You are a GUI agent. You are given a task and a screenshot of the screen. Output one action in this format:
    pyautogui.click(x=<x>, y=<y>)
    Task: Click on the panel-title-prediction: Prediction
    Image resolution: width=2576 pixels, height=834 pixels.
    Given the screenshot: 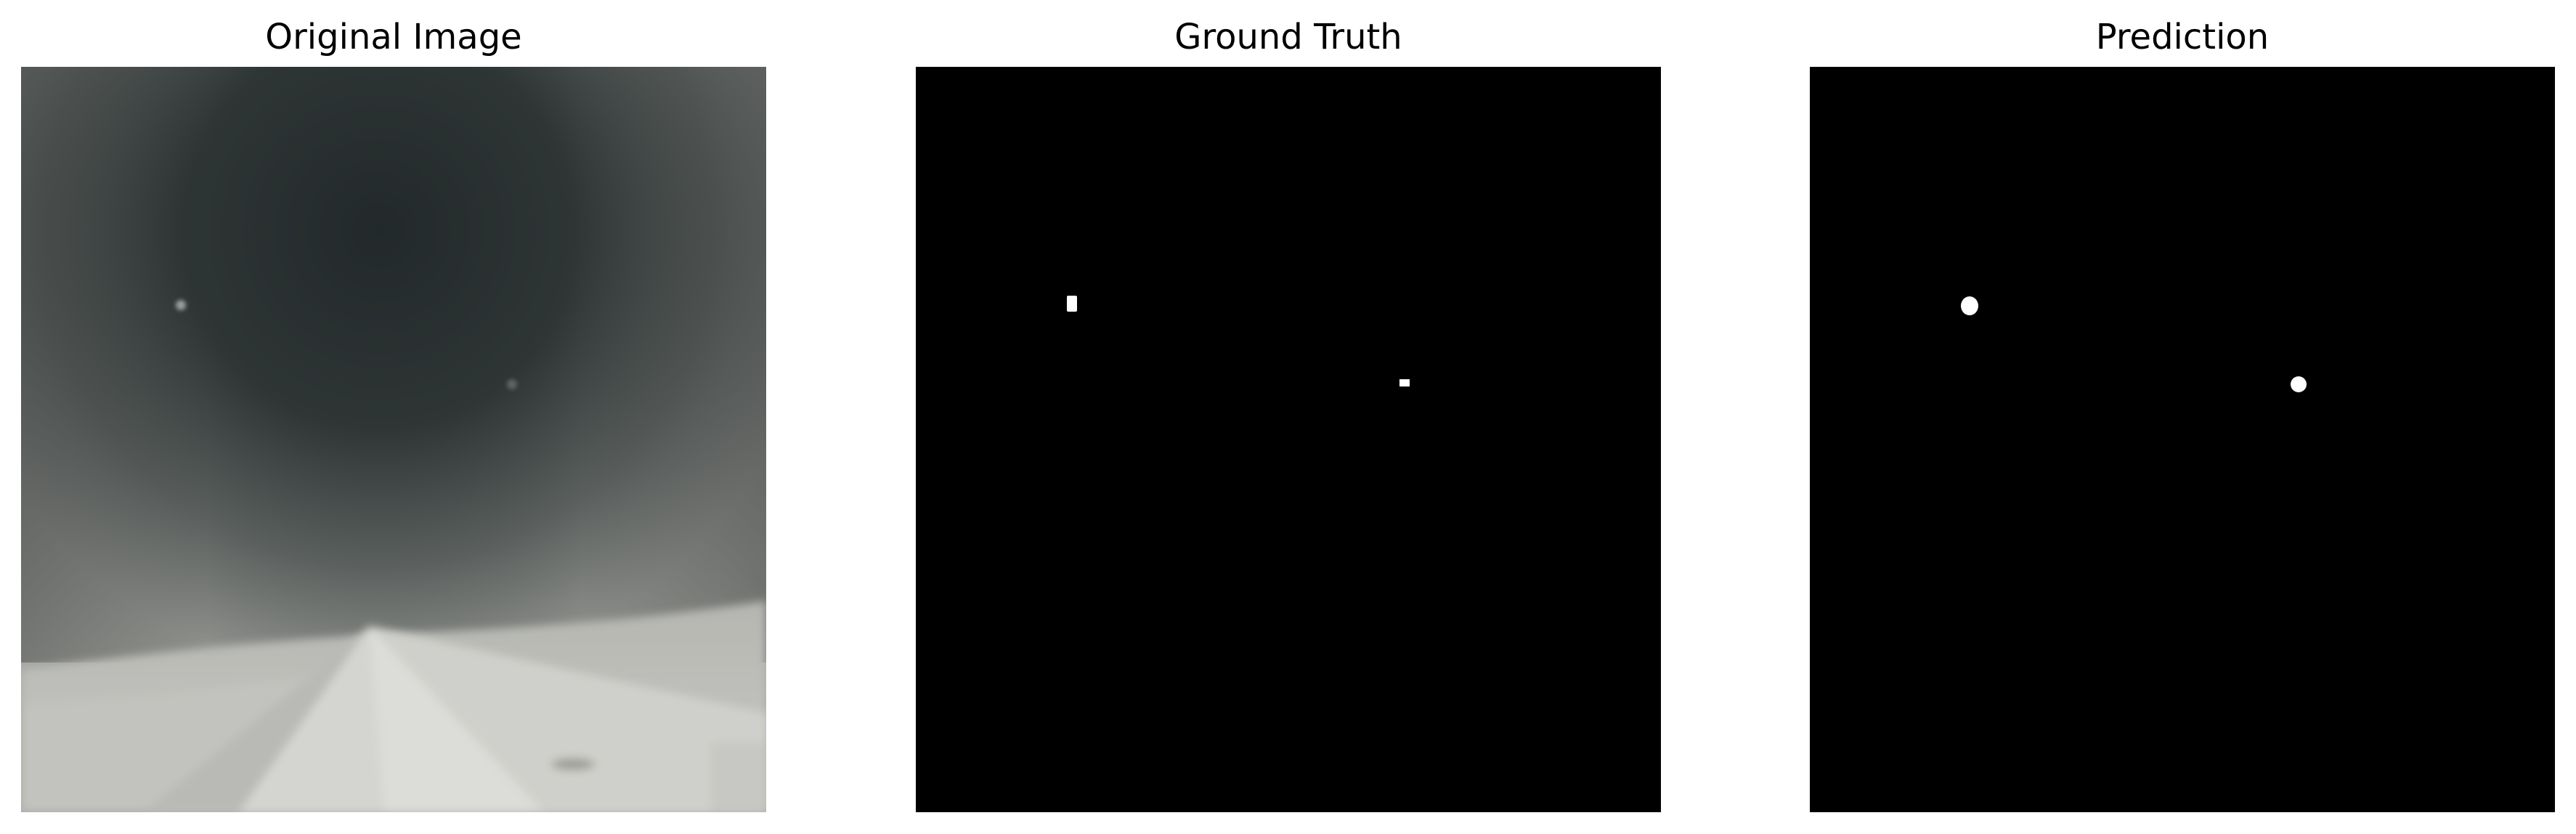 What is the action you would take?
    pyautogui.click(x=2182, y=37)
    